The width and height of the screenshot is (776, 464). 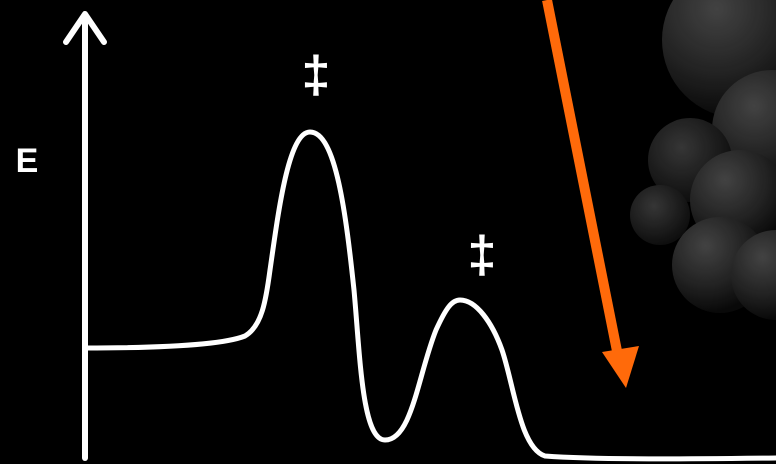 What do you see at coordinates (703, 160) in the screenshot?
I see `molecule-model` at bounding box center [703, 160].